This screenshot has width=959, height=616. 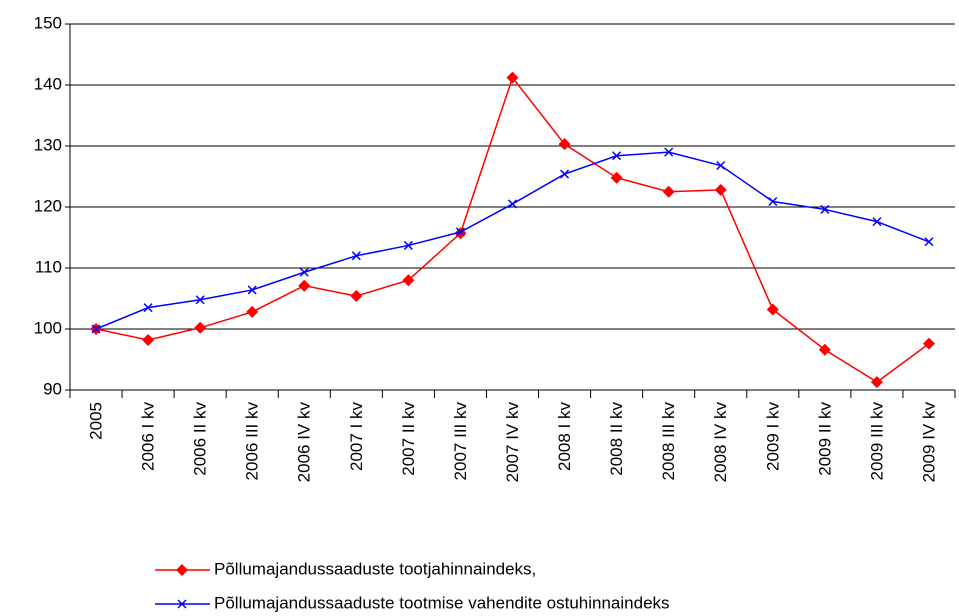 What do you see at coordinates (928, 442) in the screenshot?
I see `x-tick-label: 2009 IV kv` at bounding box center [928, 442].